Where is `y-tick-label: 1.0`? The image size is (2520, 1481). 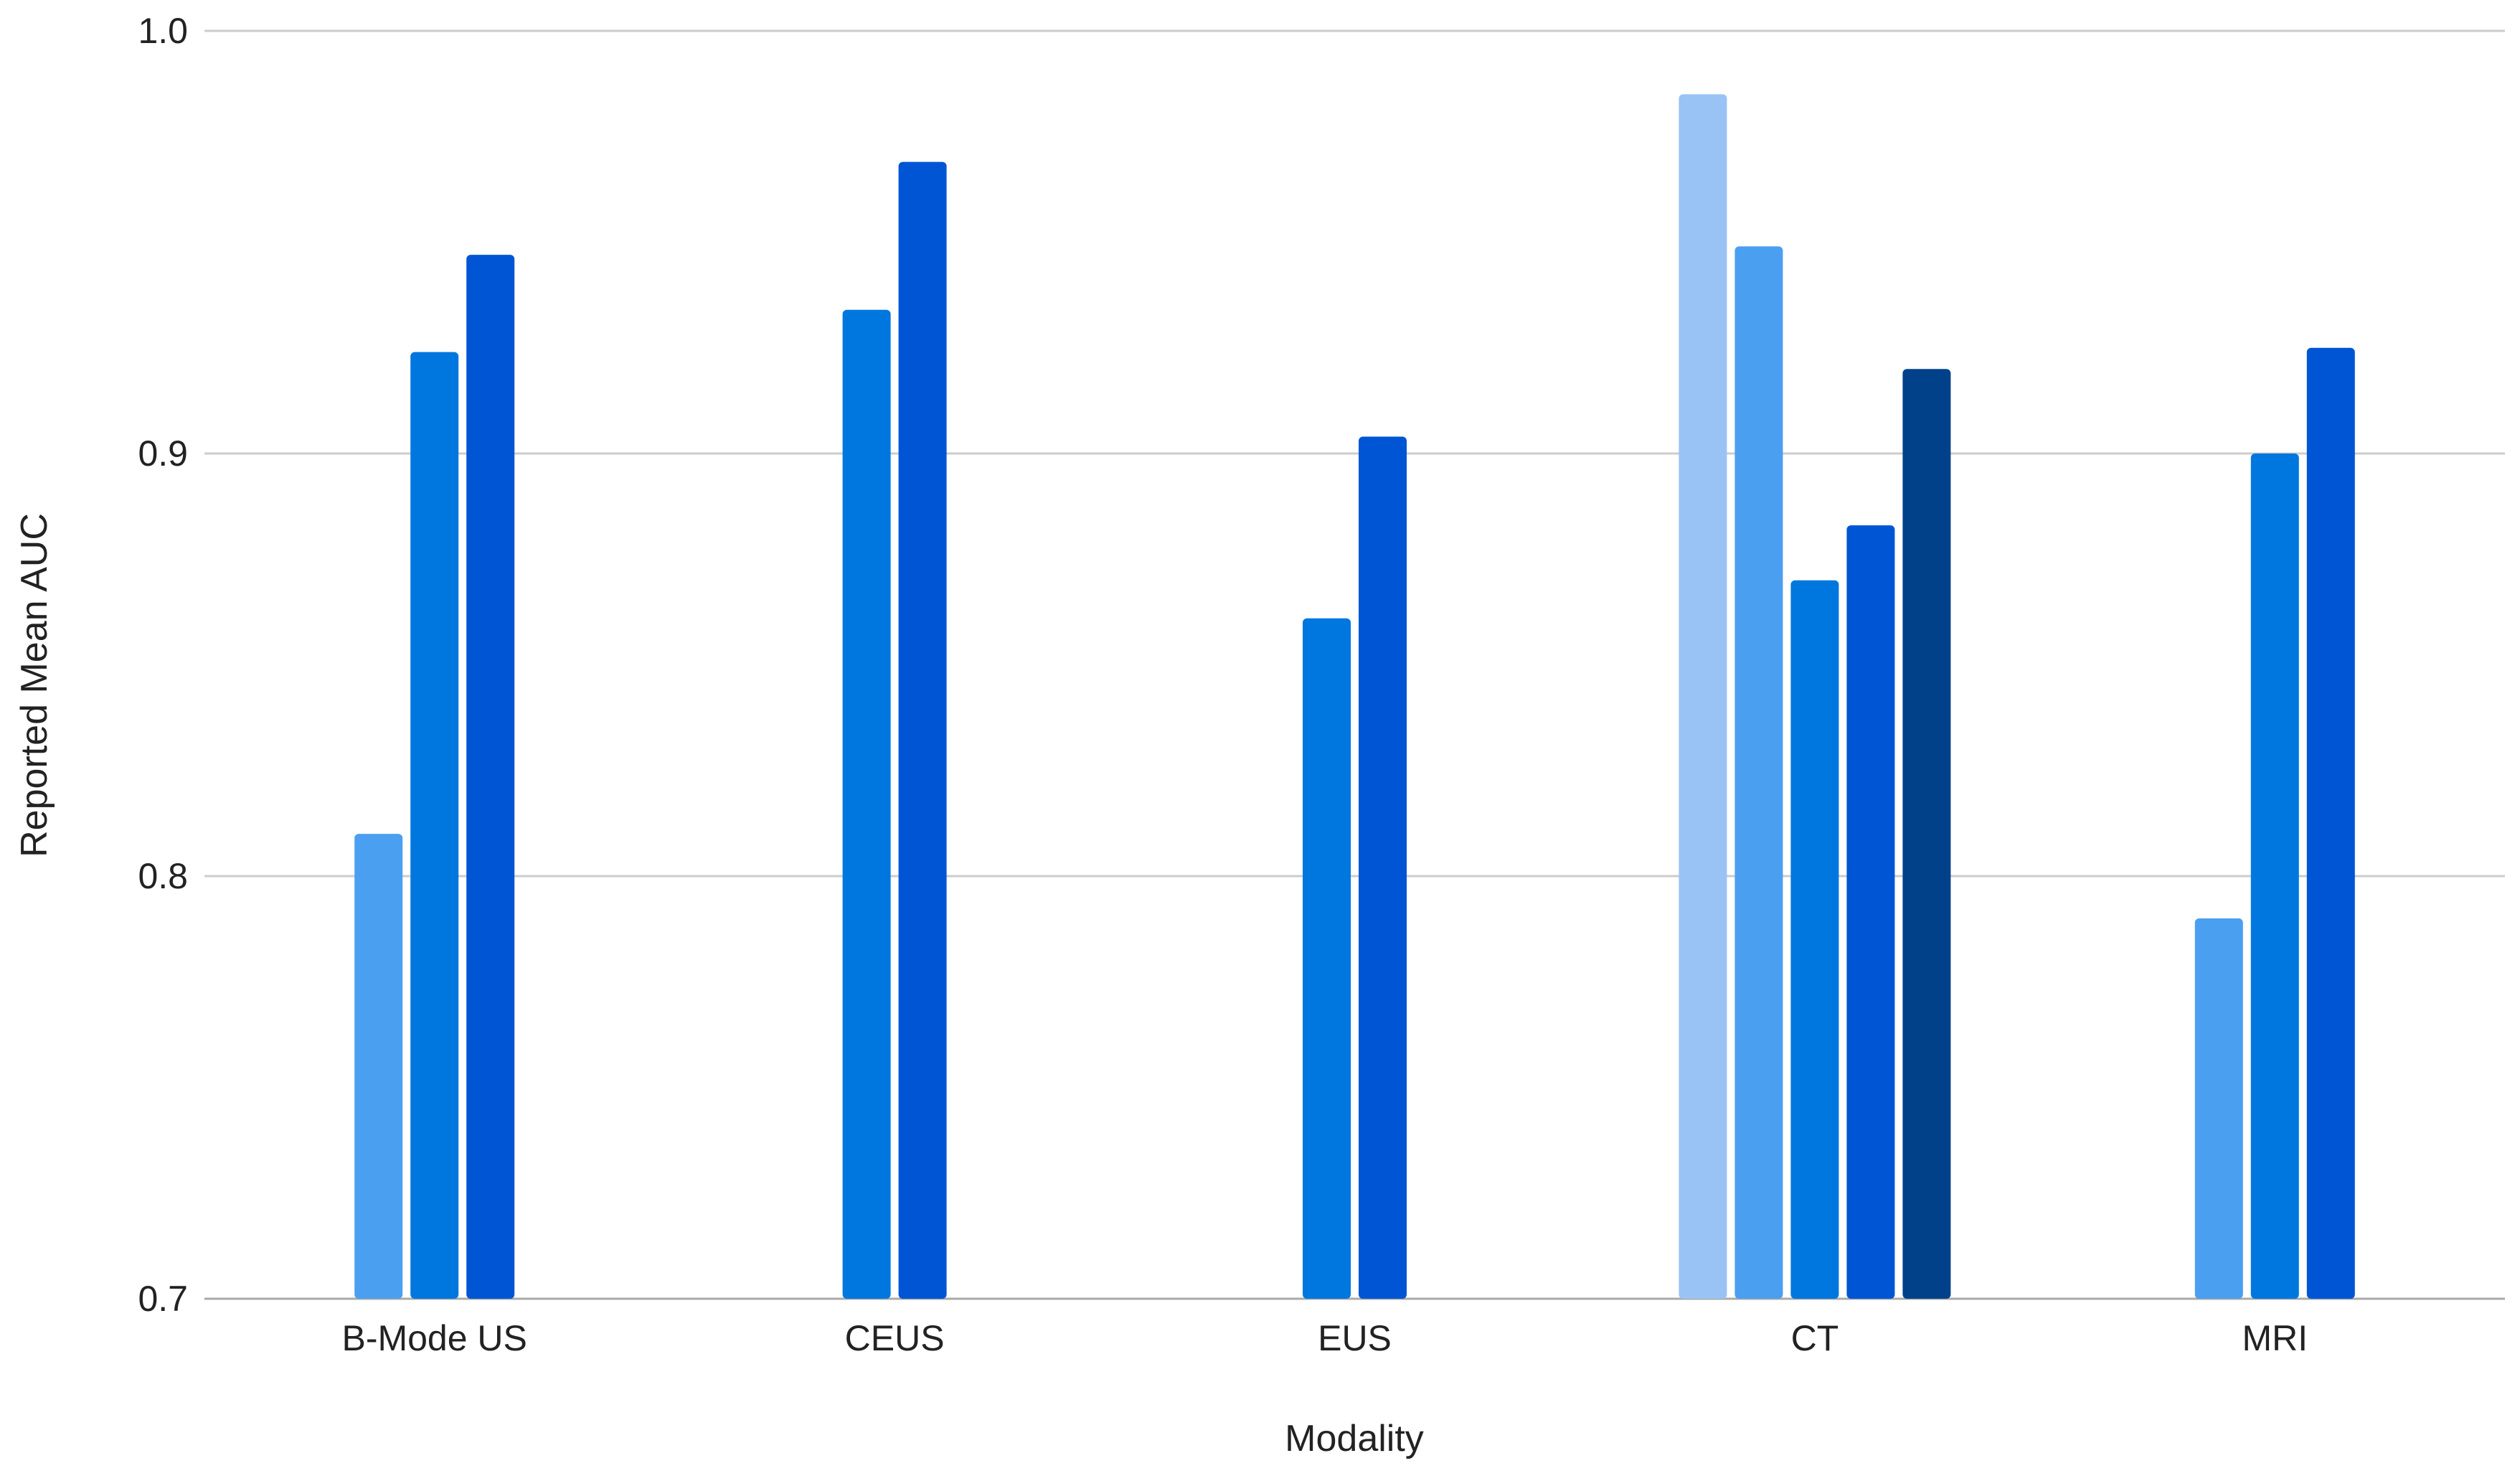
y-tick-label: 1.0 is located at coordinates (163, 31).